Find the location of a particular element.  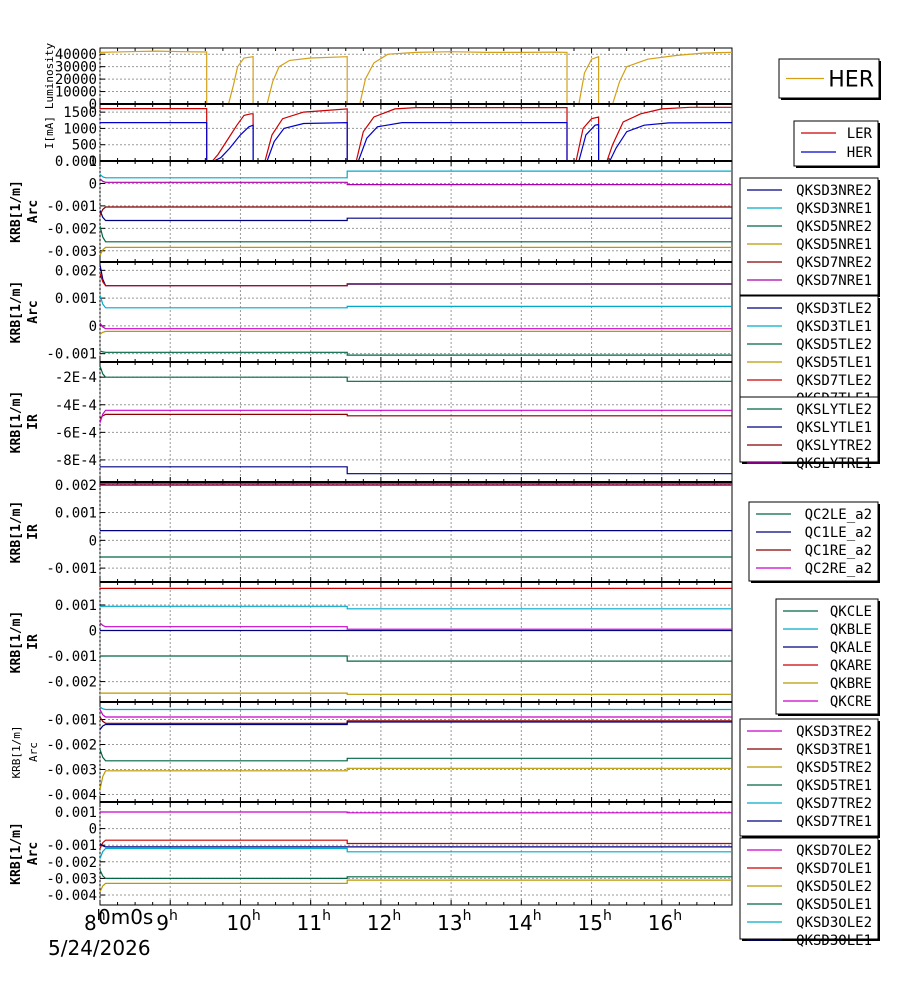

y-tick-label: 500 is located at coordinates (84, 146).